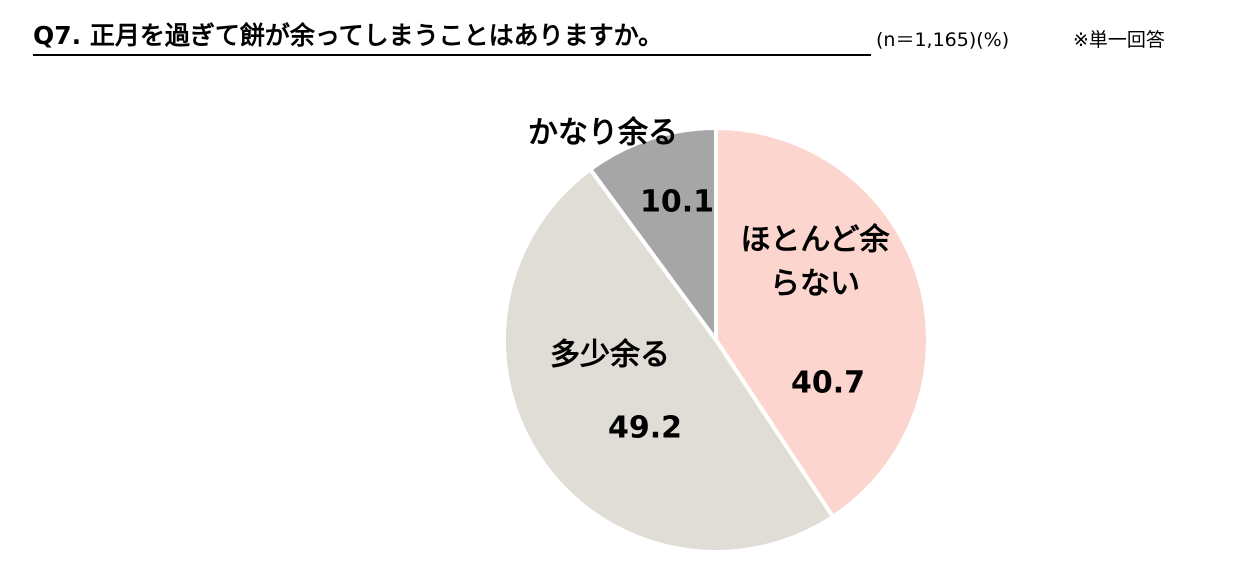 This screenshot has width=1235, height=574. I want to click on chart-title: Q7. 正月を過ぎて餅が余ってしまうことはありますか。, so click(452, 36).